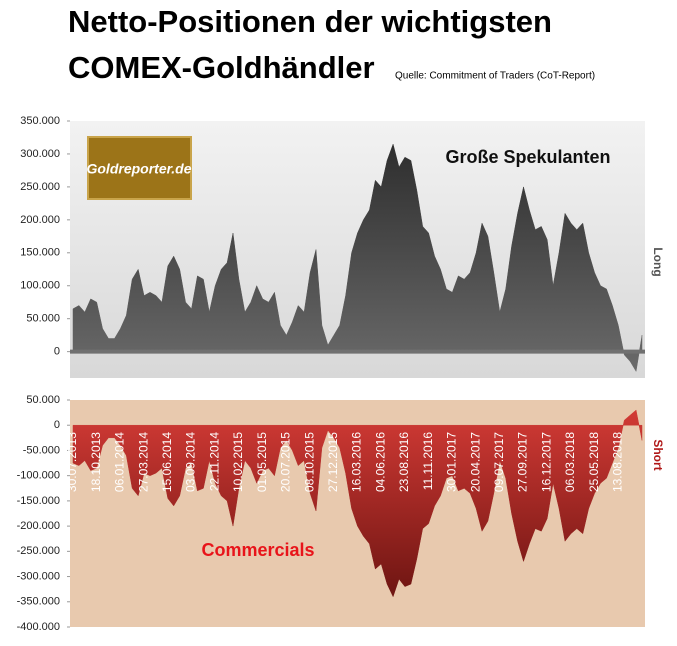  Describe the element at coordinates (658, 261) in the screenshot. I see `side-label: Long` at that location.